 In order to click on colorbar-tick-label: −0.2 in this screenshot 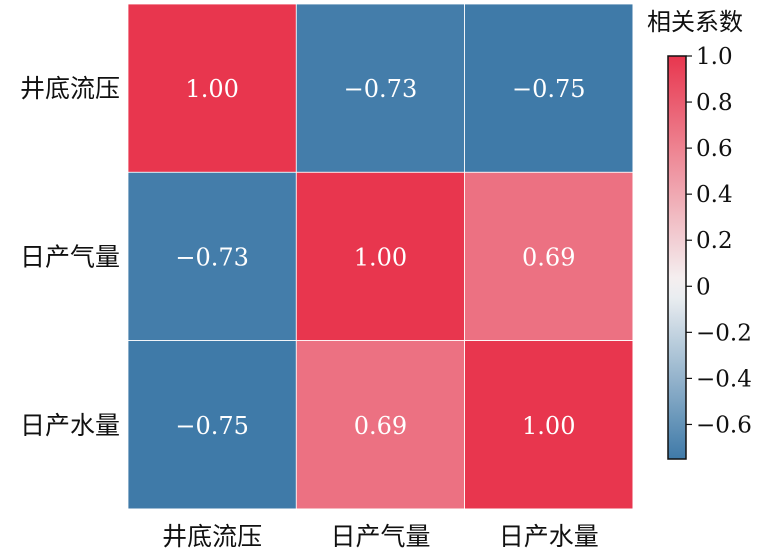, I will do `click(724, 333)`.